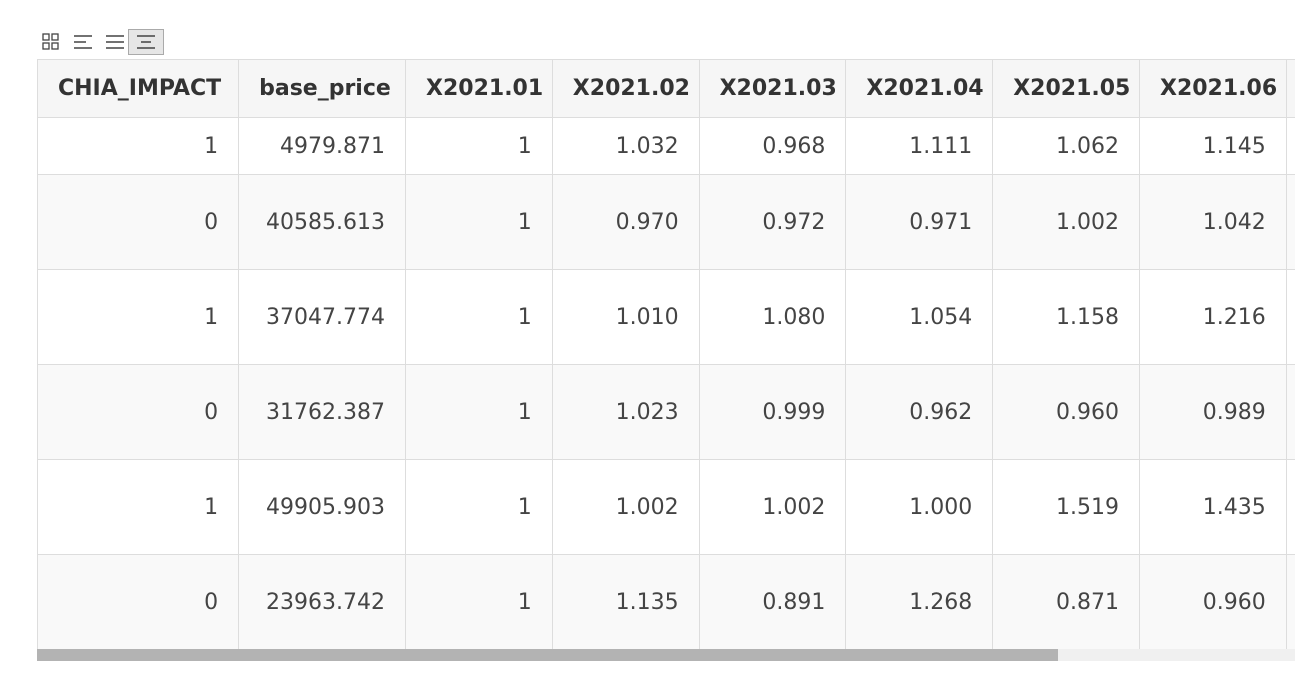 The width and height of the screenshot is (1295, 674). Describe the element at coordinates (772, 317) in the screenshot. I see `table-cell: 1.080` at that location.